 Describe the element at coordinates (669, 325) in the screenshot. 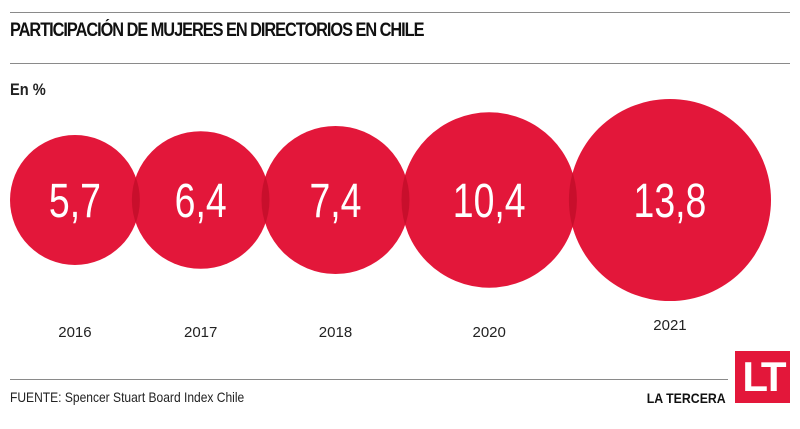

I see `year-label: 2021` at that location.